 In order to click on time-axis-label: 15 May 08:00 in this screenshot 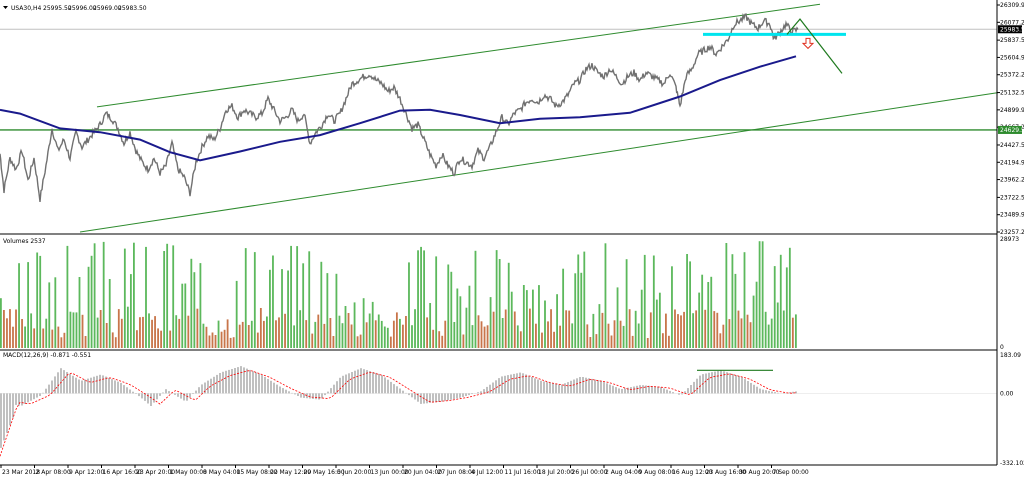, I will do `click(257, 472)`.